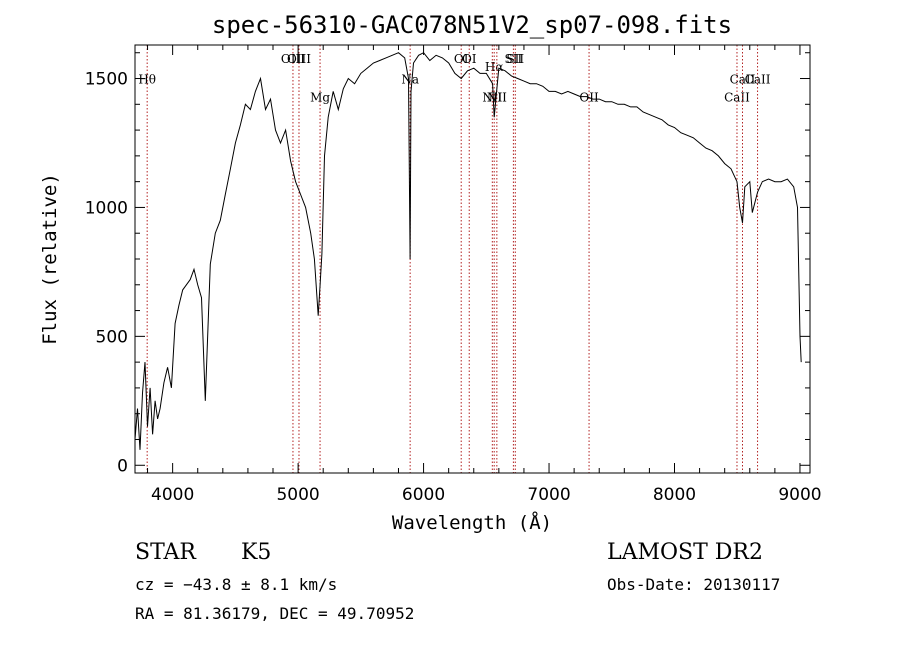 Image resolution: width=900 pixels, height=649 pixels. What do you see at coordinates (275, 613) in the screenshot?
I see `coordinates: RA = 81.36179, DEC = 49.70952` at bounding box center [275, 613].